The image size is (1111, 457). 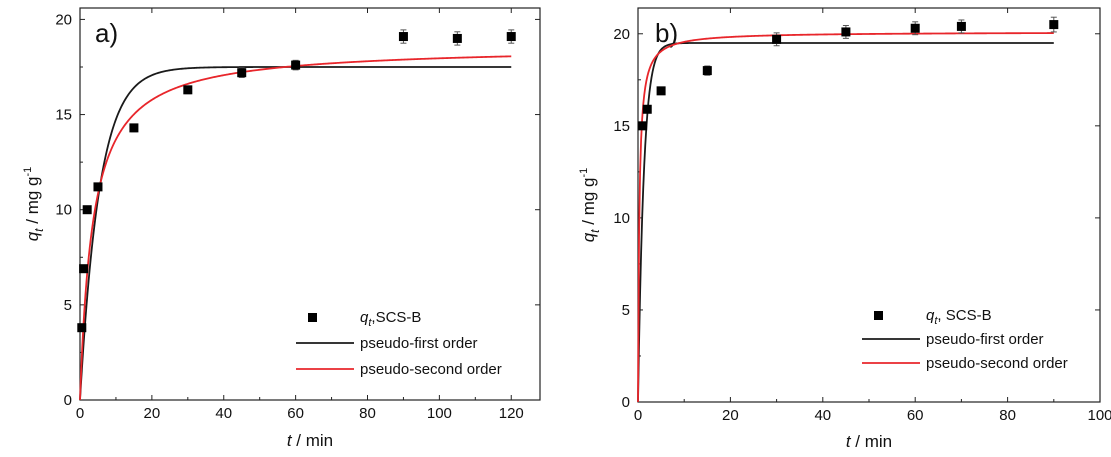 I want to click on panel-label: a), so click(x=106, y=33).